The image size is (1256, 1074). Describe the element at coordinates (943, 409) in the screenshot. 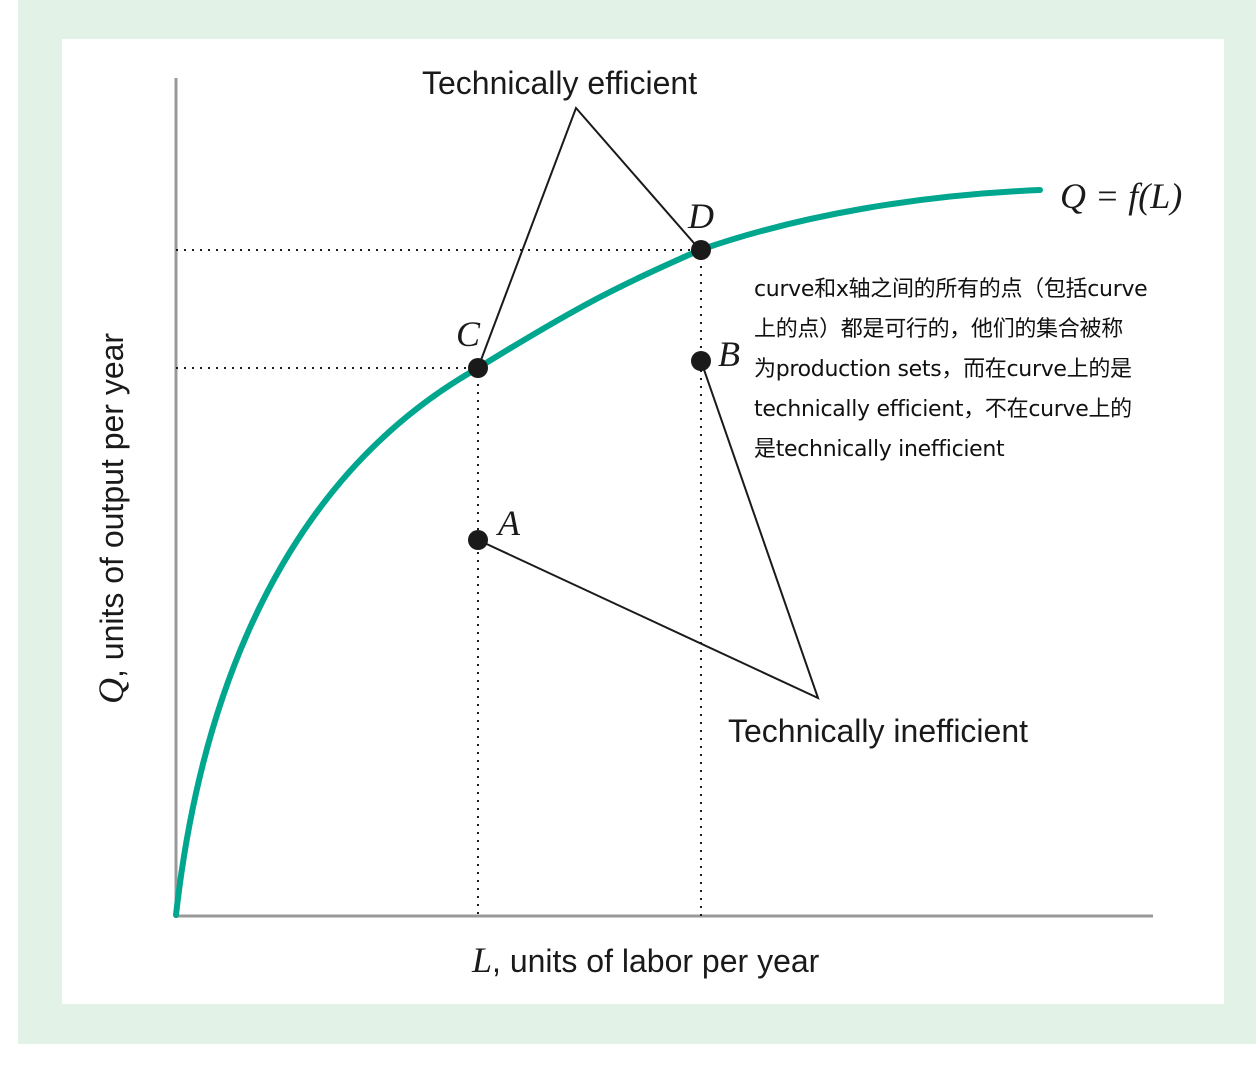

I see `annotation-line: technically efficient，不在curve上的` at that location.